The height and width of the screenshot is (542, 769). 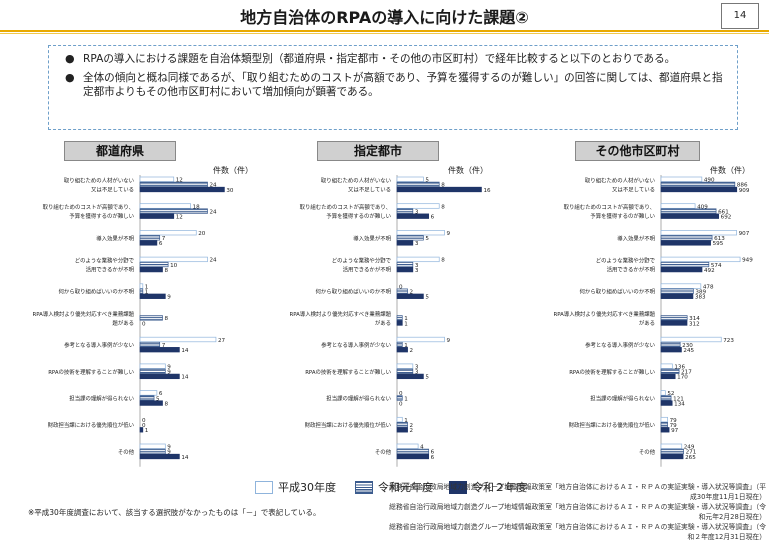 I want to click on legend-label-h30: 平成30年度, so click(x=307, y=487).